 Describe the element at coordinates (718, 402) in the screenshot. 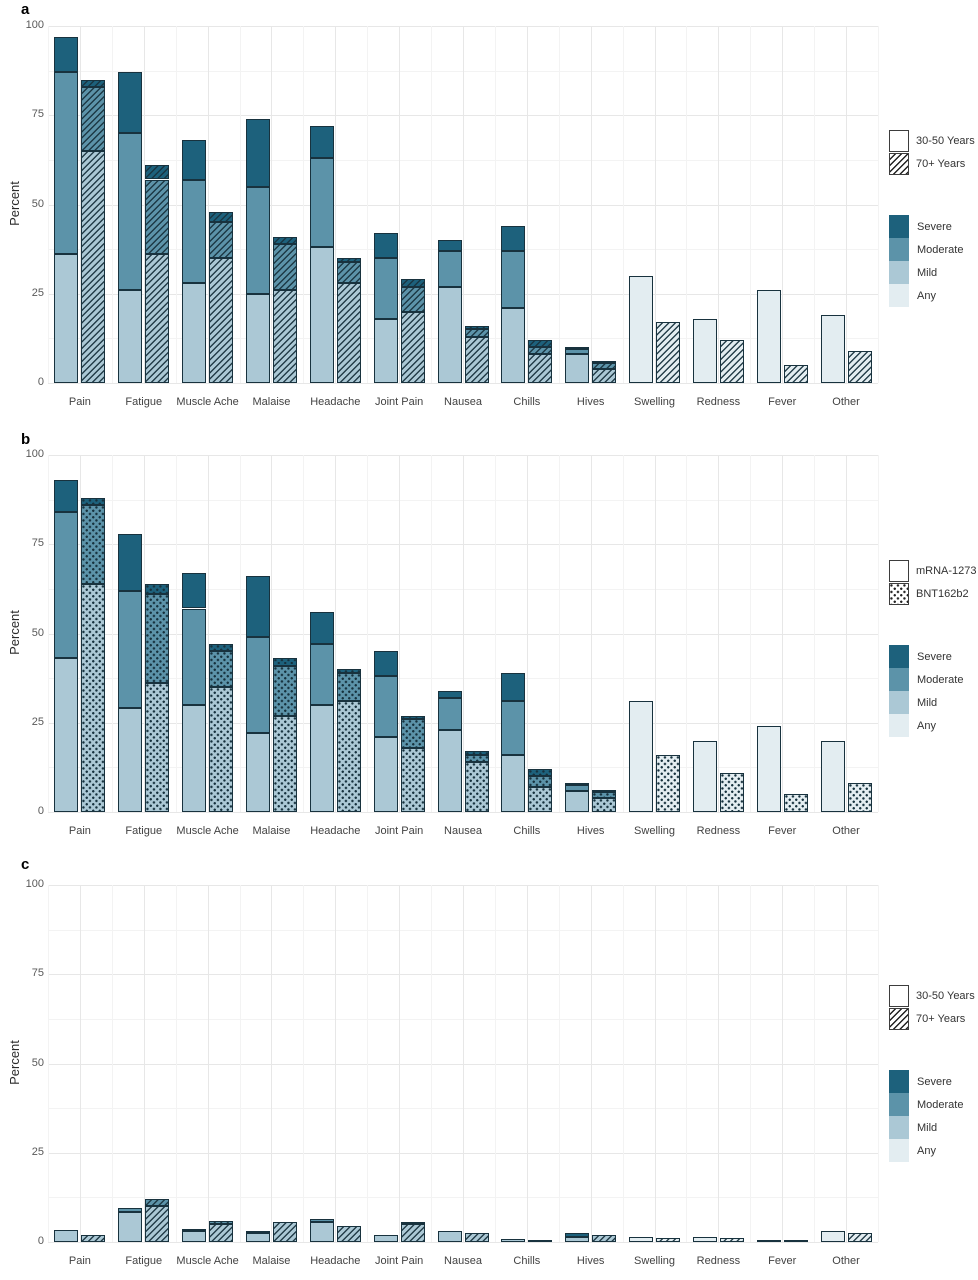

I see `x-label-redness: Redness` at that location.